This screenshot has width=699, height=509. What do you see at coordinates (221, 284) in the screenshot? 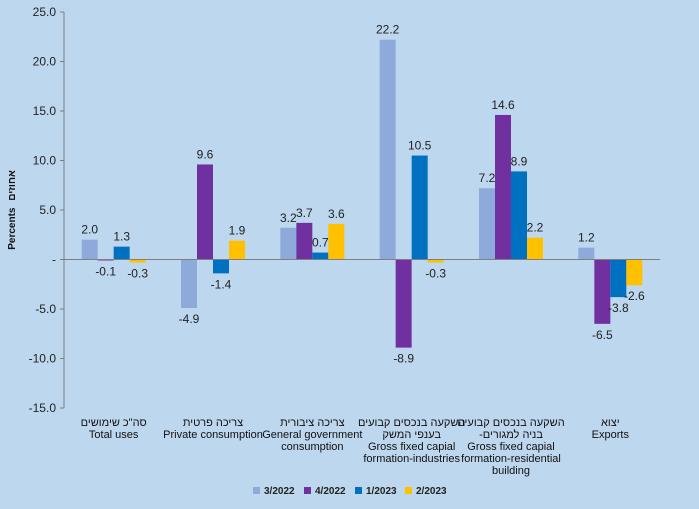
I see `data-label: -1.4` at bounding box center [221, 284].